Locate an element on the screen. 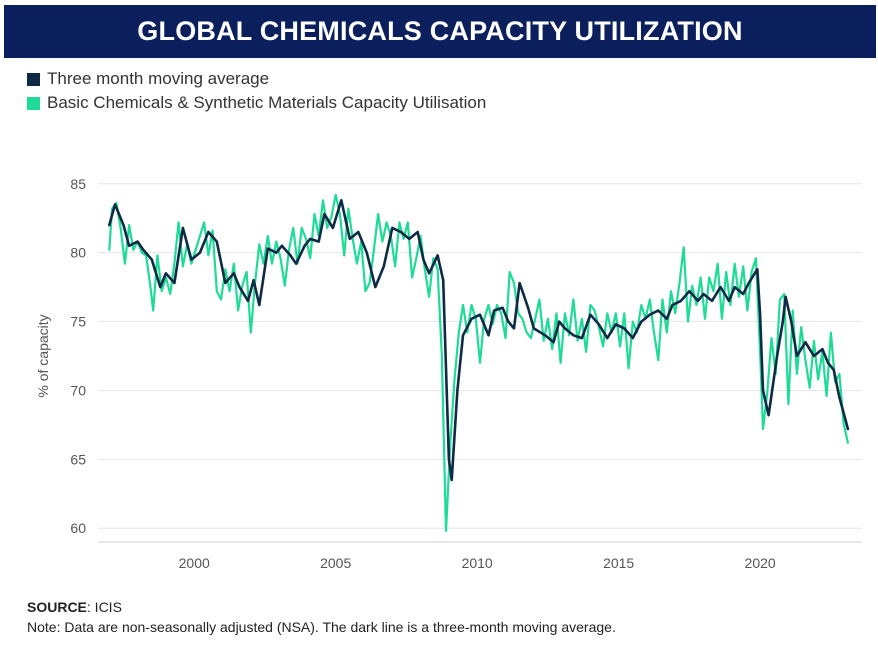 Image resolution: width=878 pixels, height=647 pixels. legend-swatch-moving-average is located at coordinates (33, 79).